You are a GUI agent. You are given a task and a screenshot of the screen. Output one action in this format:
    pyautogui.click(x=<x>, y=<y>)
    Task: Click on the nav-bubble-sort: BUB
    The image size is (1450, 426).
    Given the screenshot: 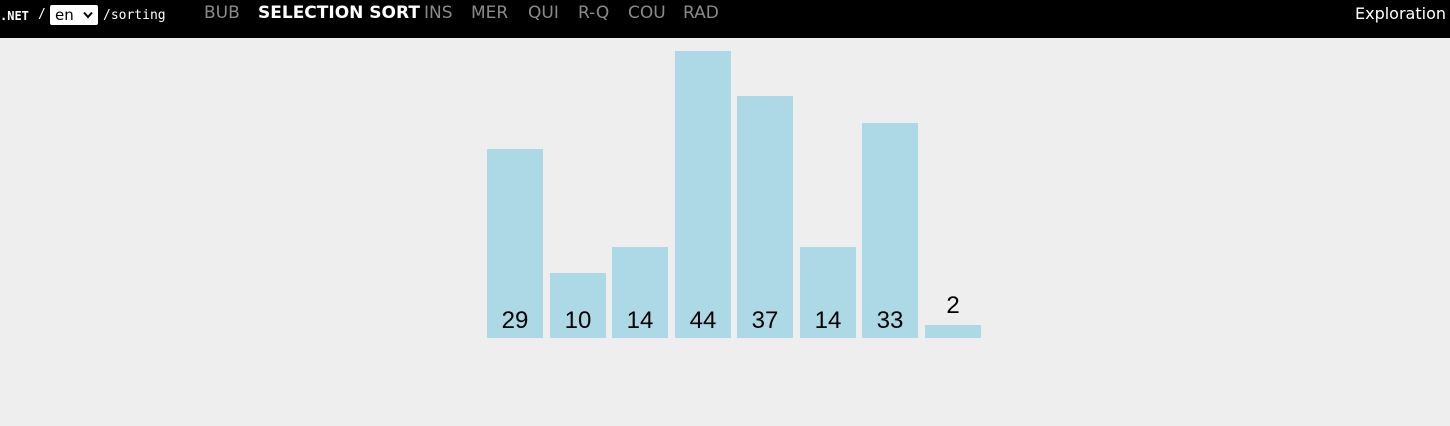 What is the action you would take?
    pyautogui.click(x=222, y=13)
    